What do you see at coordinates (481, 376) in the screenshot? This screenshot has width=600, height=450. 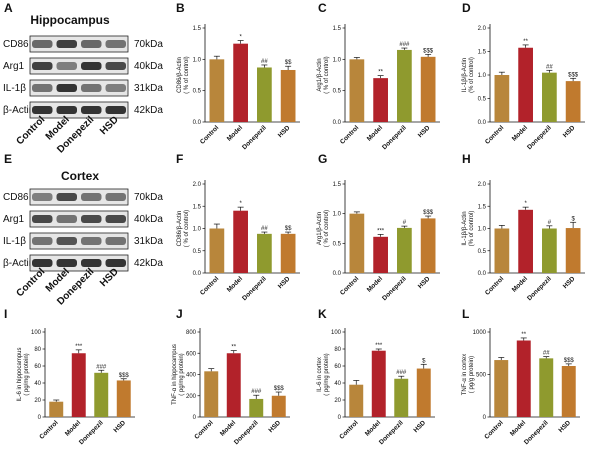 I see `y-tick-label: 500` at bounding box center [481, 376].